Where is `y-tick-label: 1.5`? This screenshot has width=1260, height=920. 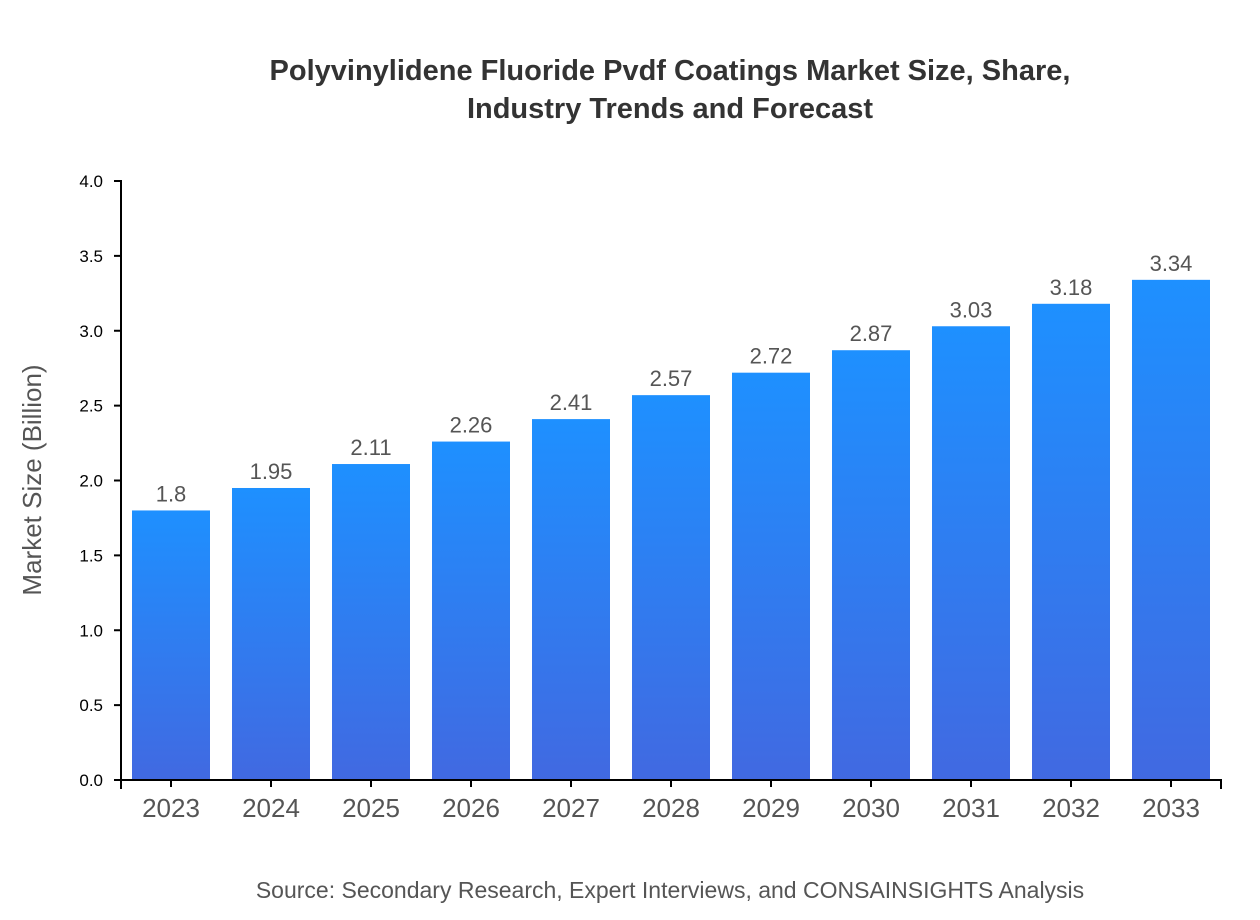 y-tick-label: 1.5 is located at coordinates (91, 555).